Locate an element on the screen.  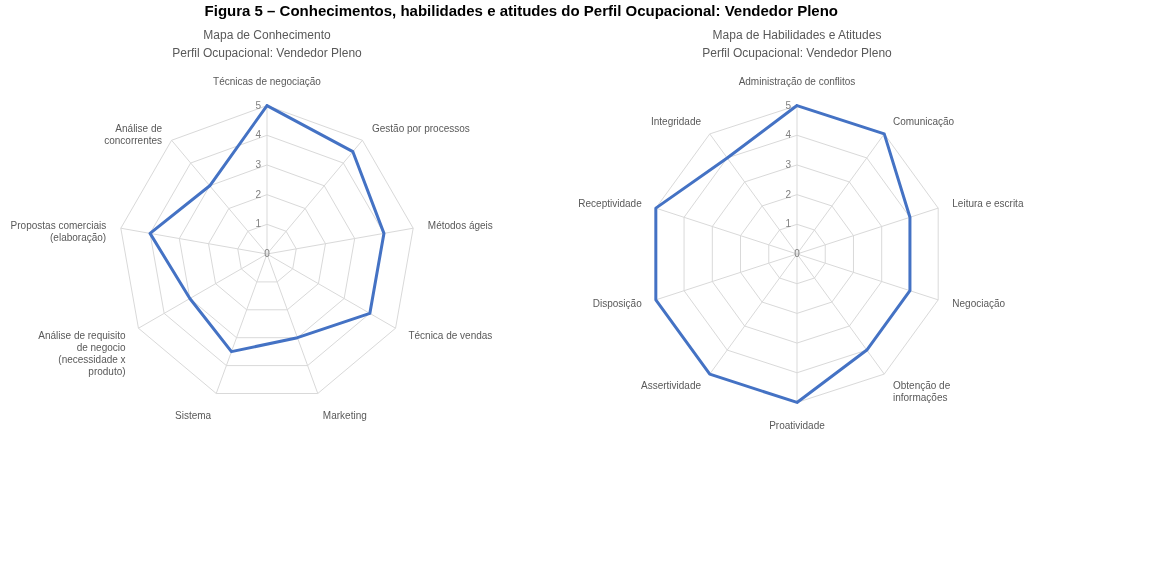
text: Figura 5 – Conhecimentos, habilidades e atitudes do Perfil Ocupacional: Vendedor Pleno is located at coordinates (521, 10).